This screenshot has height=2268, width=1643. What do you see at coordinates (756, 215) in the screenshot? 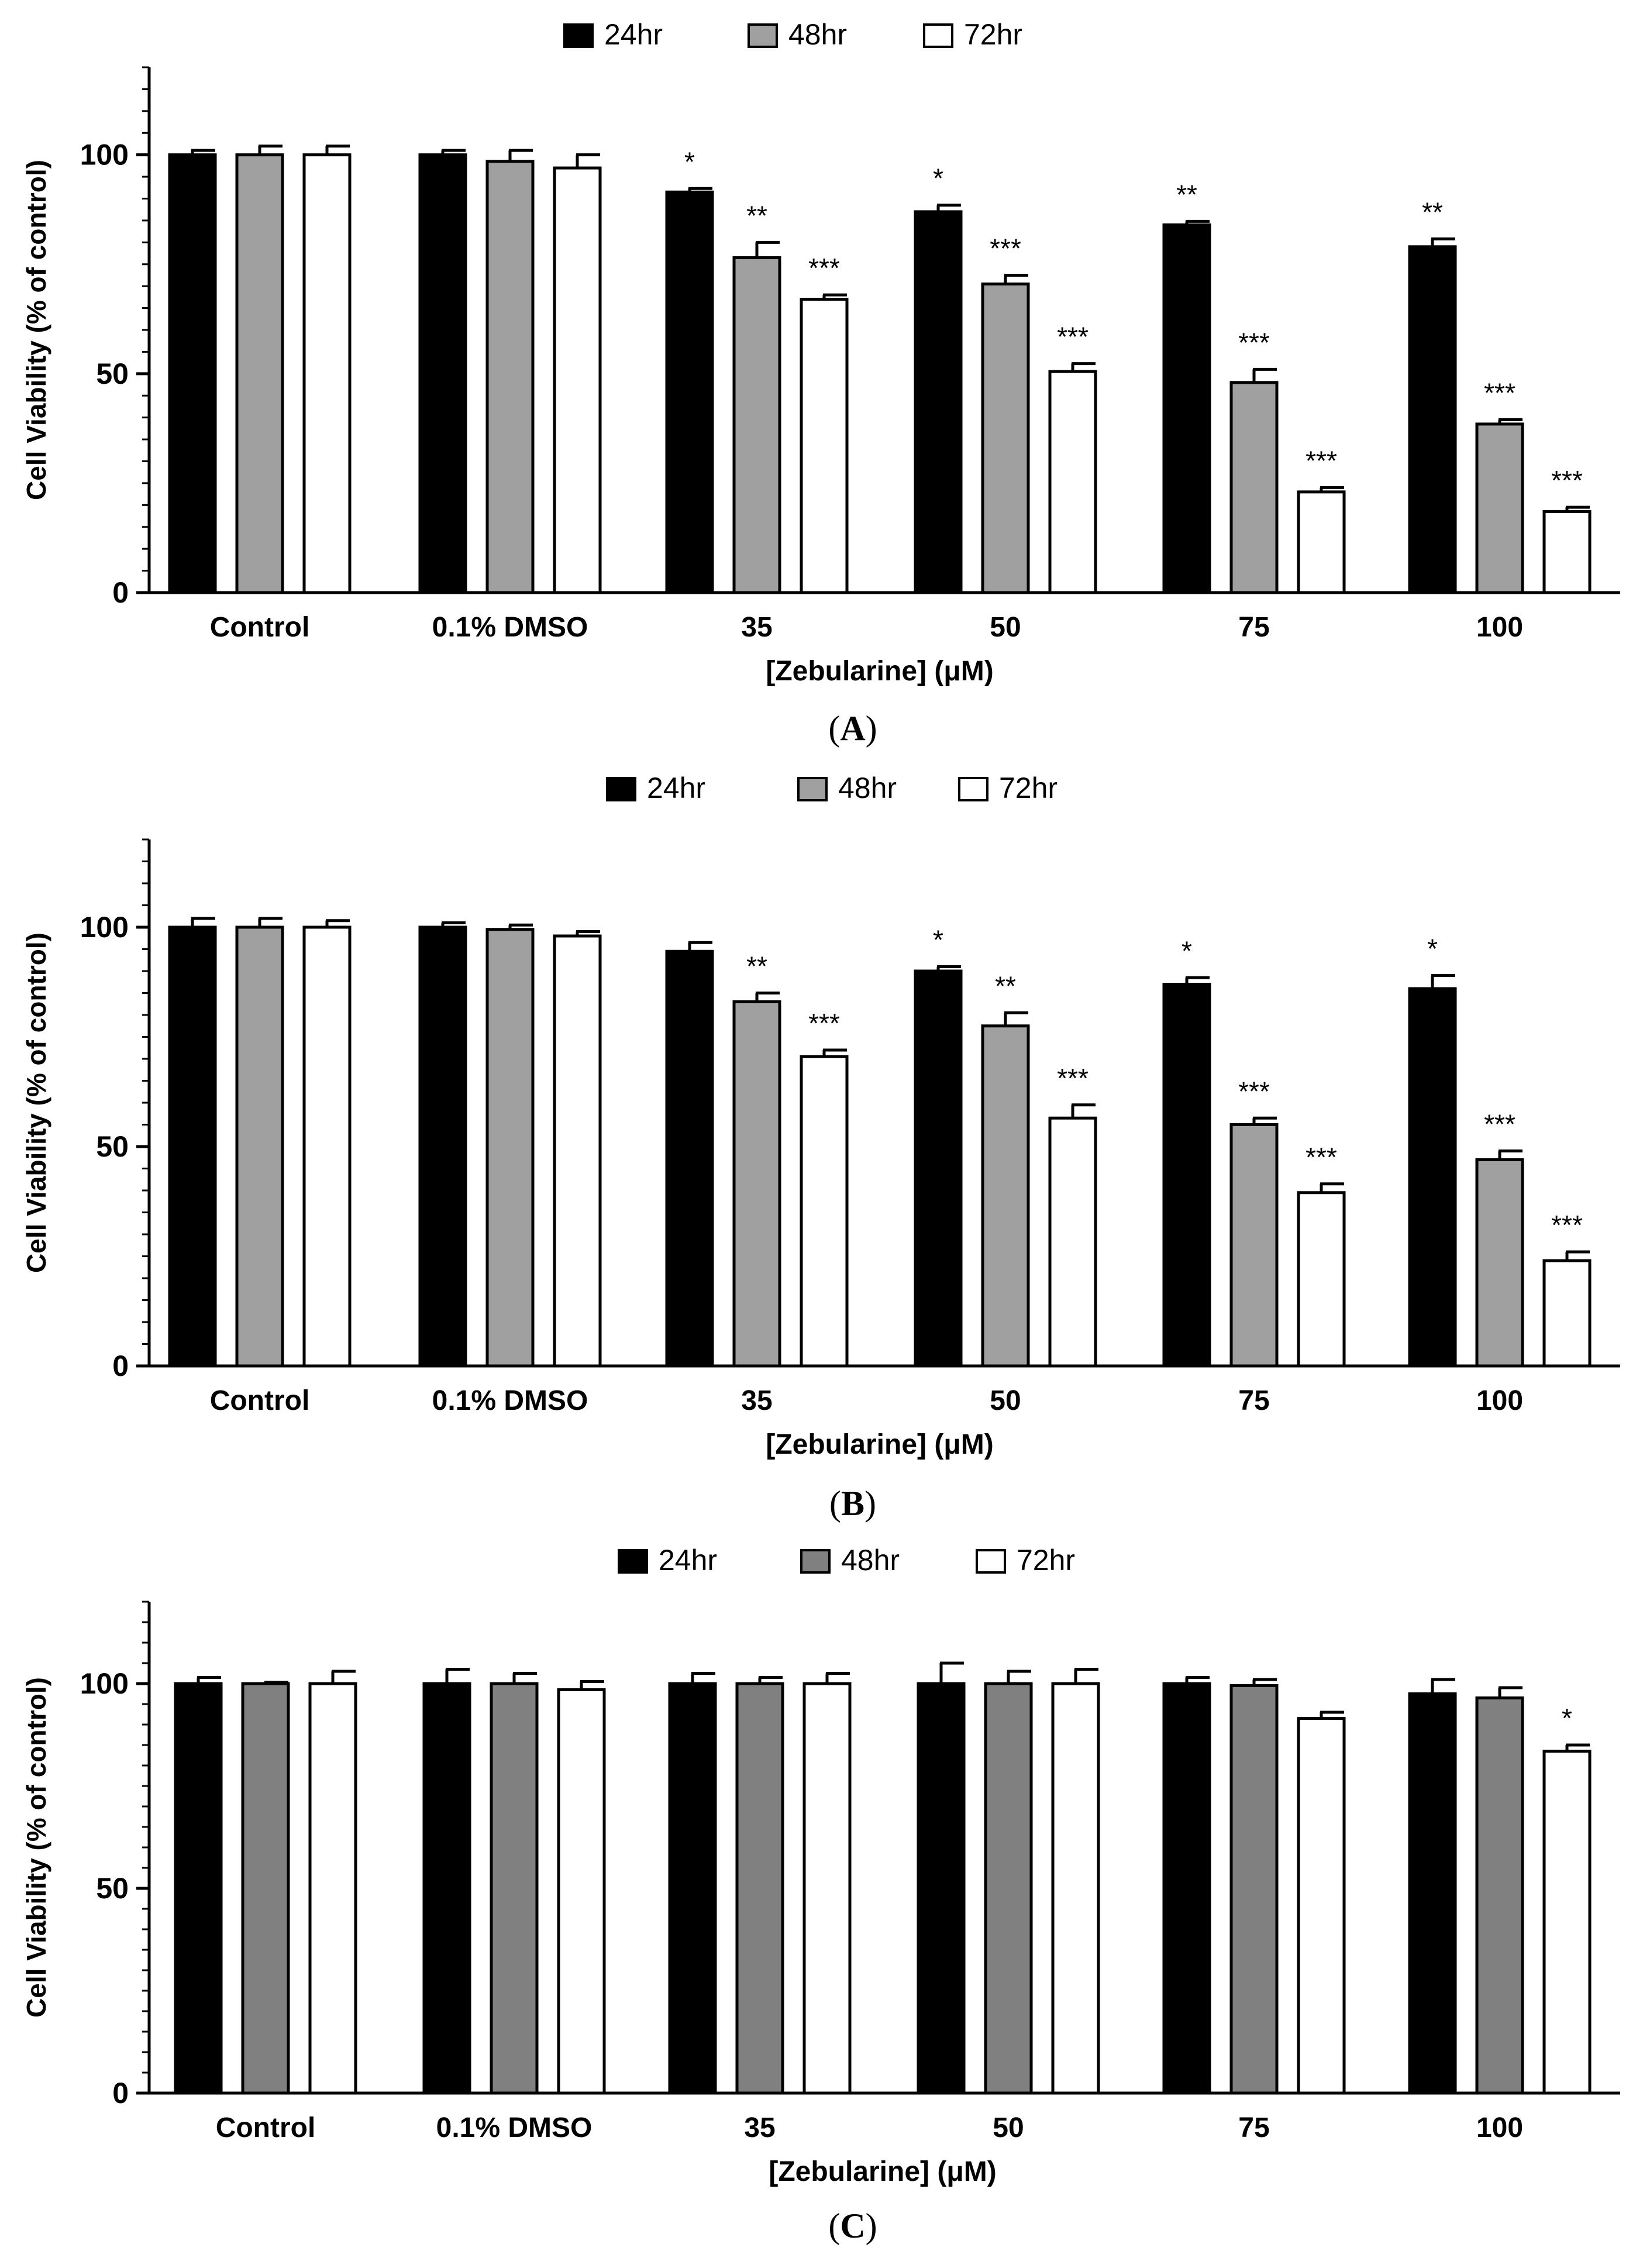
I see `significance-marker-48hr: **` at bounding box center [756, 215].